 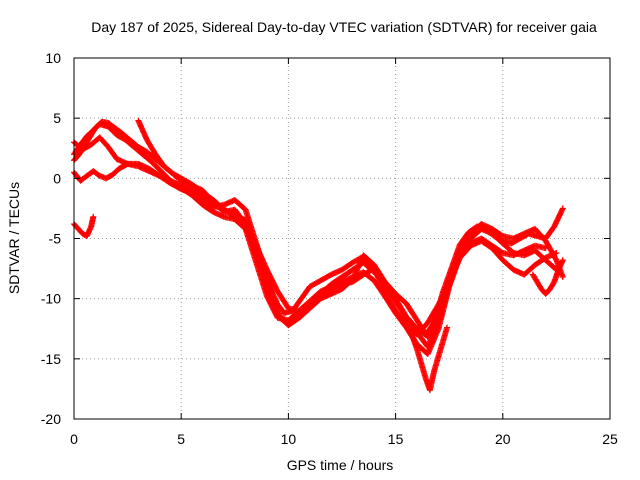 What do you see at coordinates (51, 299) in the screenshot?
I see `y-tick-label: -10` at bounding box center [51, 299].